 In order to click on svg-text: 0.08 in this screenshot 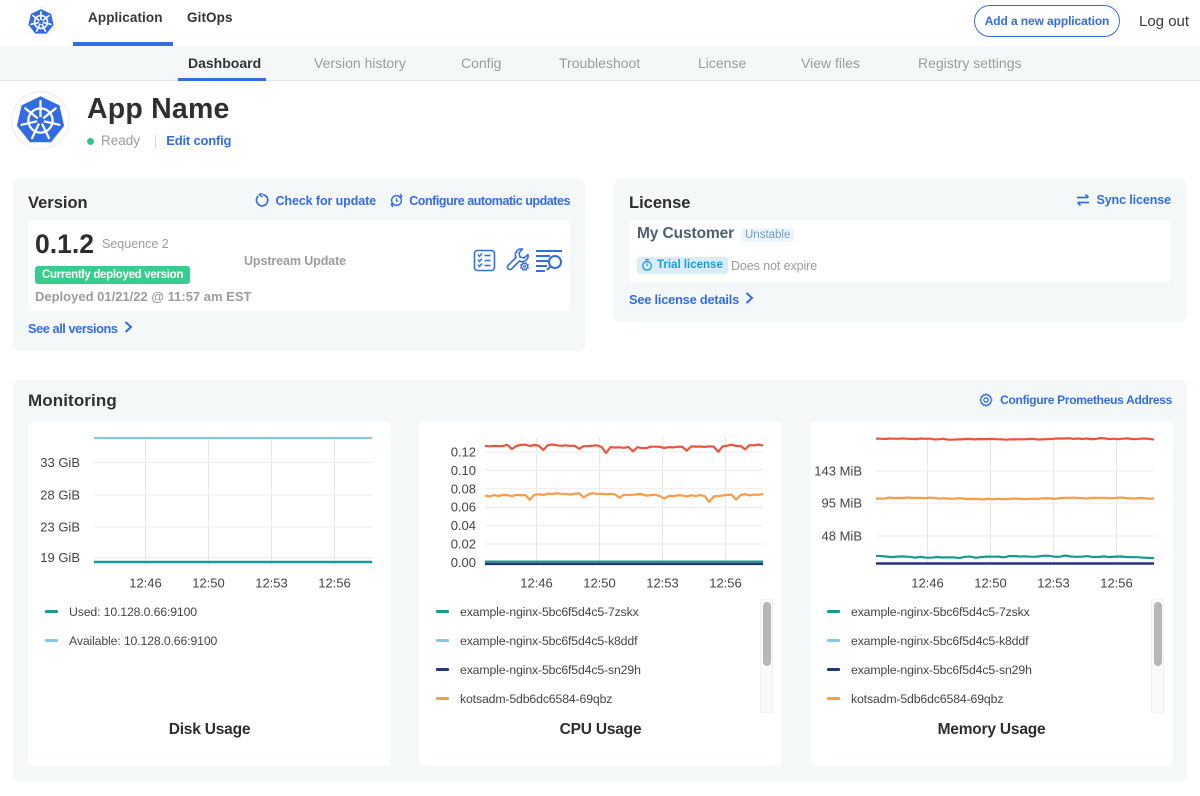, I will do `click(463, 488)`.